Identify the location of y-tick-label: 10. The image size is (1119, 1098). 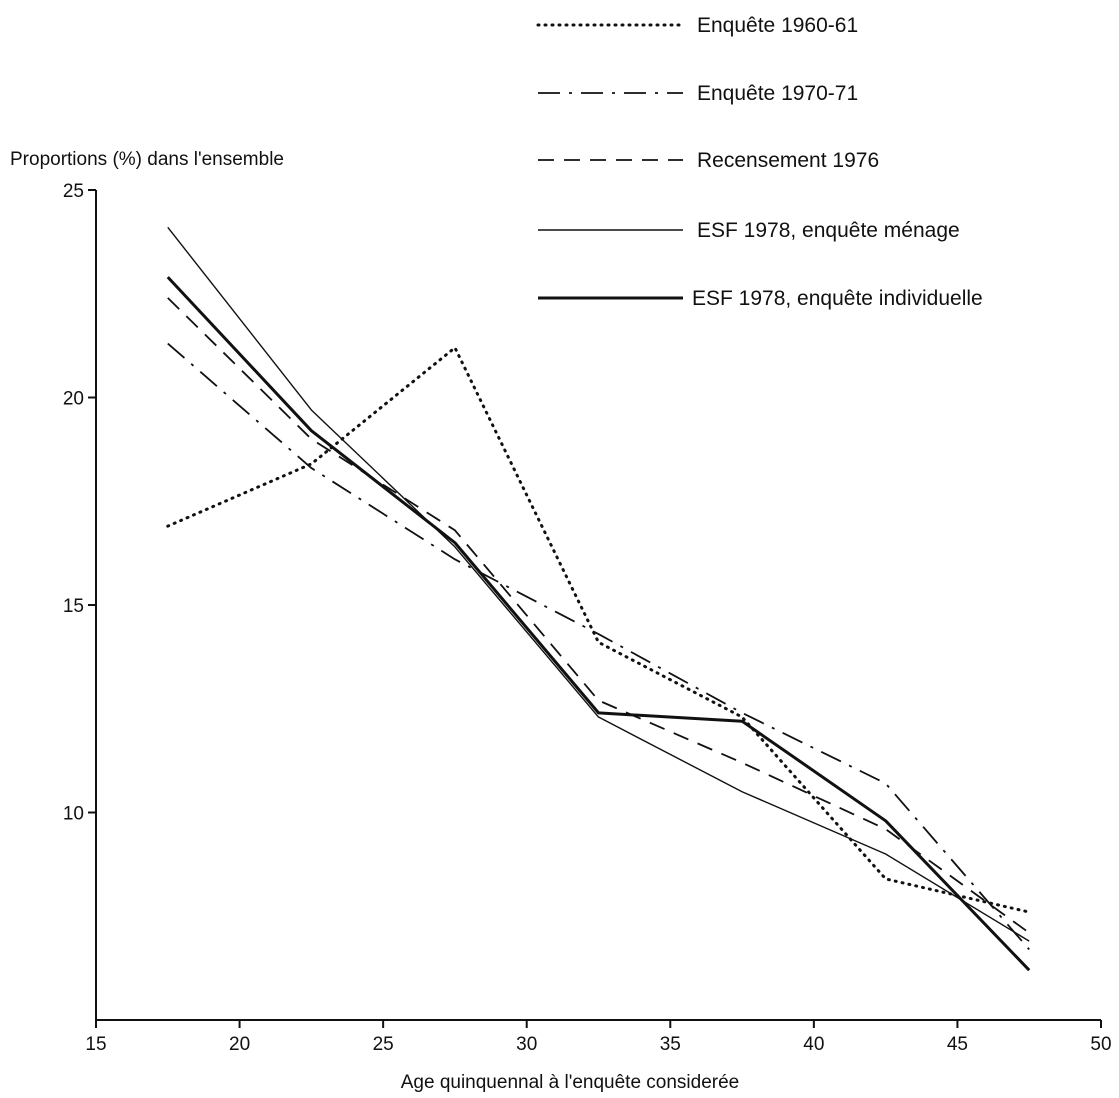
(73, 814).